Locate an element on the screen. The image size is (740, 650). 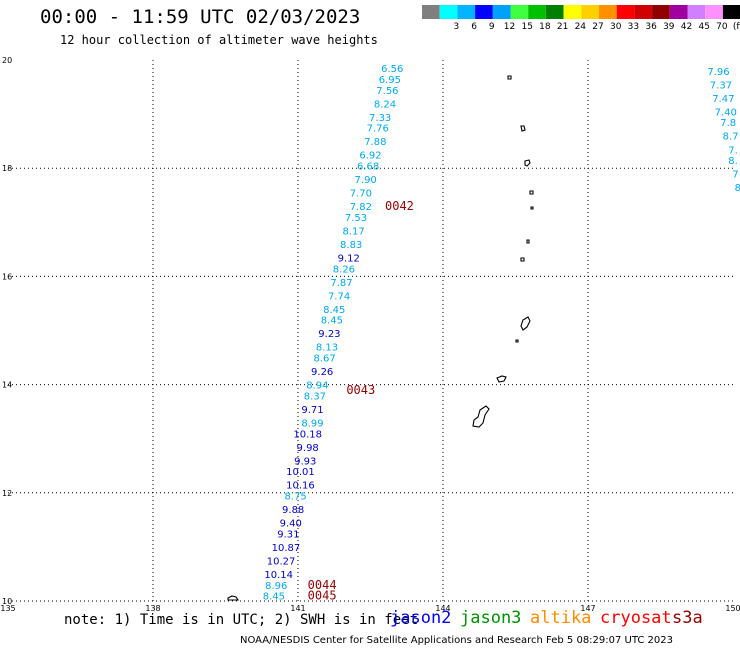
wave-height-point: 7.74 is located at coordinates (339, 296).